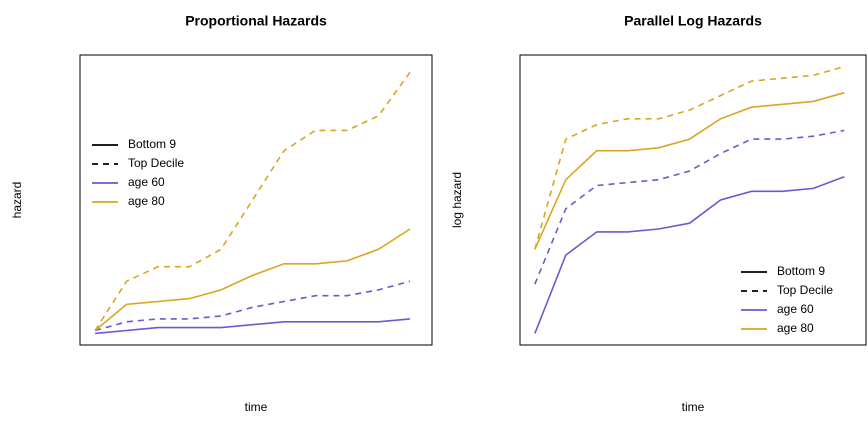 This screenshot has width=868, height=421. What do you see at coordinates (256, 21) in the screenshot?
I see `chart-title: Proportional Hazards` at bounding box center [256, 21].